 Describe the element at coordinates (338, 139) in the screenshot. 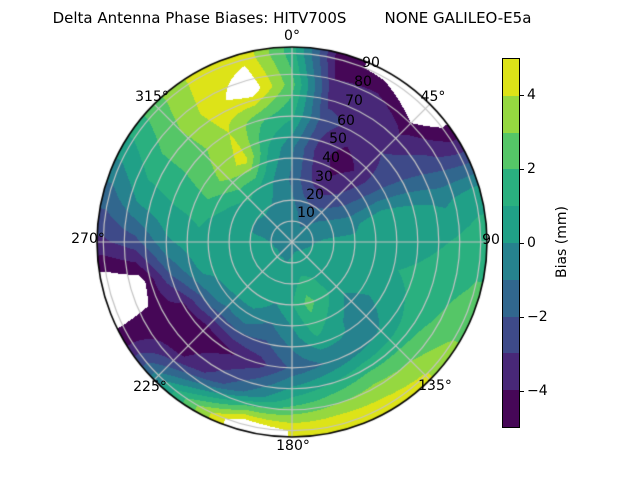

I see `radial-tick-label: 50` at that location.